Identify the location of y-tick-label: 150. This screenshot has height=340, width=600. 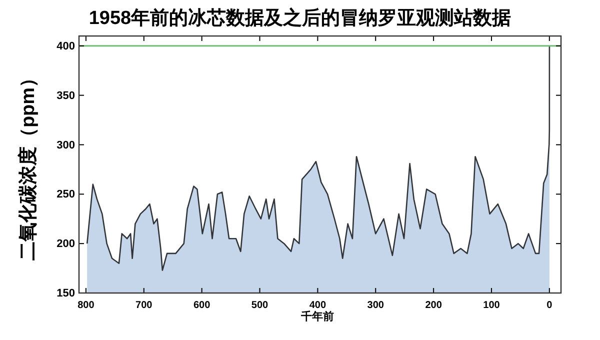
(65, 294).